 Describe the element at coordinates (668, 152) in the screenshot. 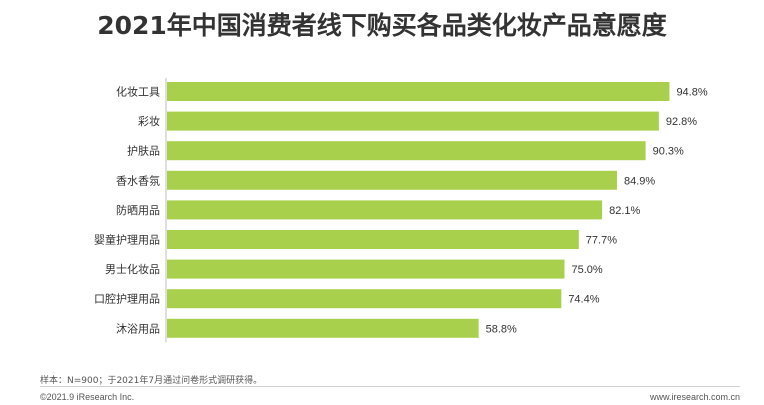

I see `value-label: 90.3%` at that location.